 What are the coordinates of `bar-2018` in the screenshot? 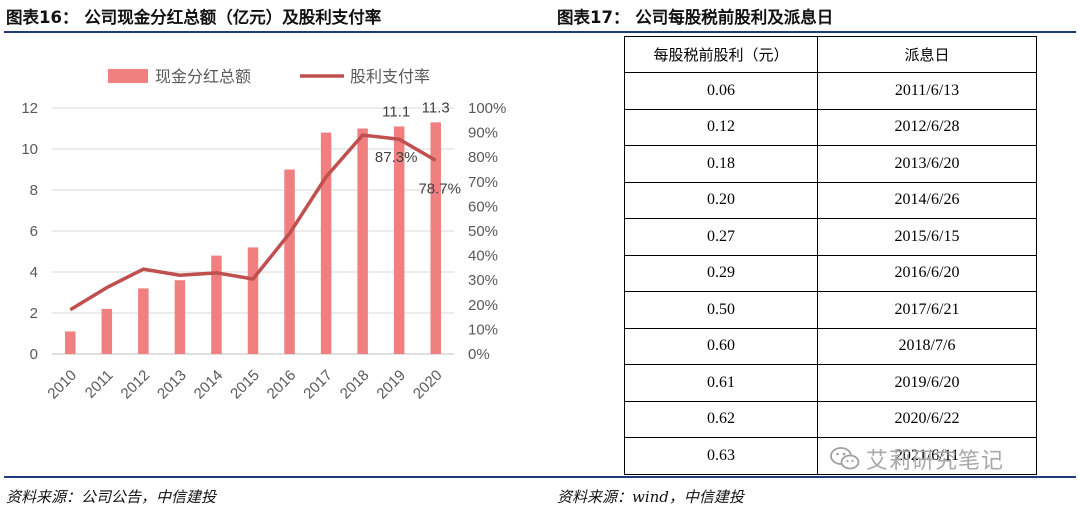 It's located at (362, 241).